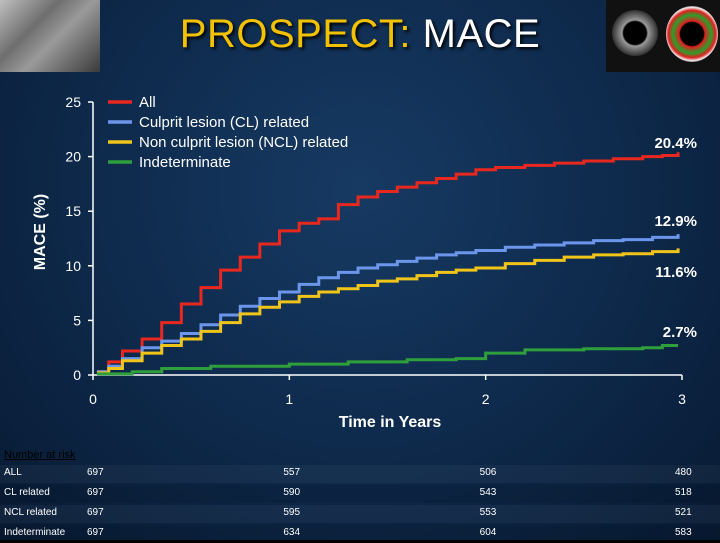  What do you see at coordinates (77, 375) in the screenshot?
I see `y-tick-label: 0` at bounding box center [77, 375].